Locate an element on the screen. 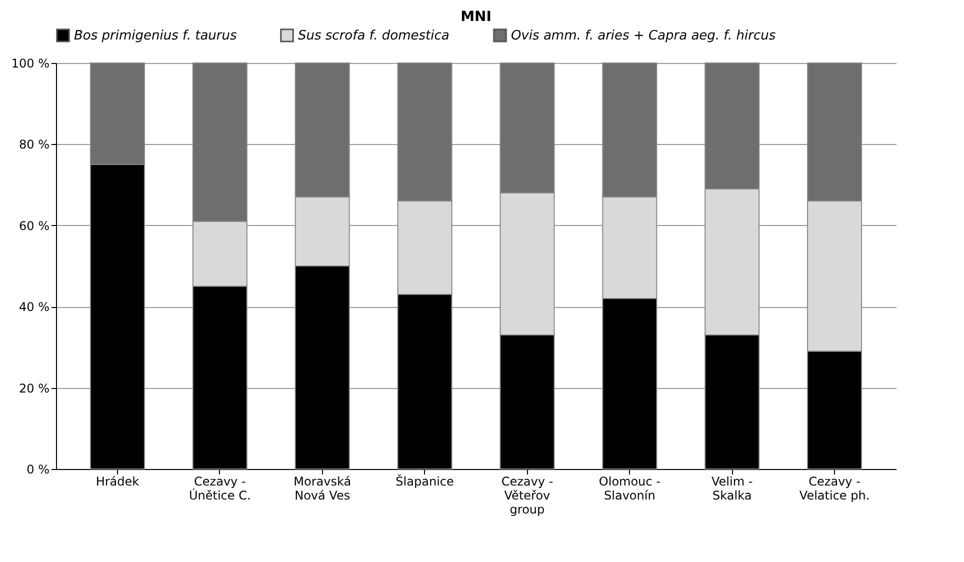 Image resolution: width=964 pixels, height=562 pixels. y-tick-label: 80 % is located at coordinates (34, 145).